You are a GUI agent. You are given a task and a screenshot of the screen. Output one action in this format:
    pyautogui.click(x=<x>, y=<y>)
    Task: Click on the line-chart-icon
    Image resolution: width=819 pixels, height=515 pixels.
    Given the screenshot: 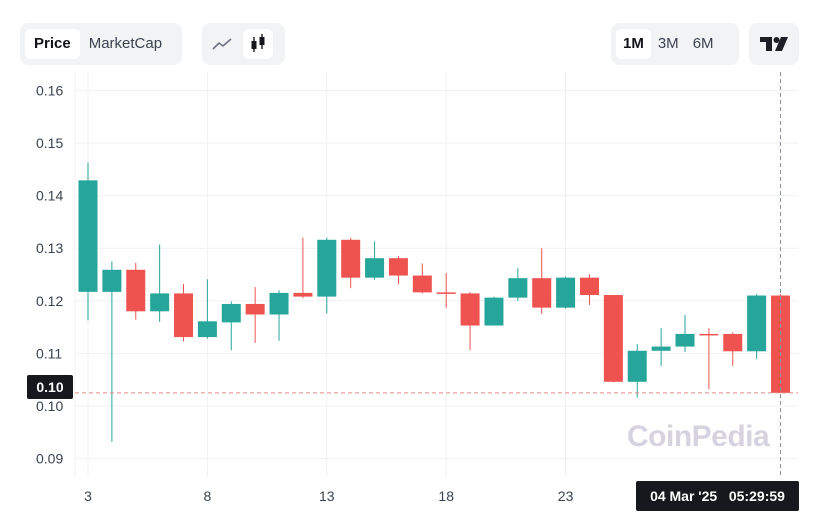 What is the action you would take?
    pyautogui.click(x=222, y=44)
    